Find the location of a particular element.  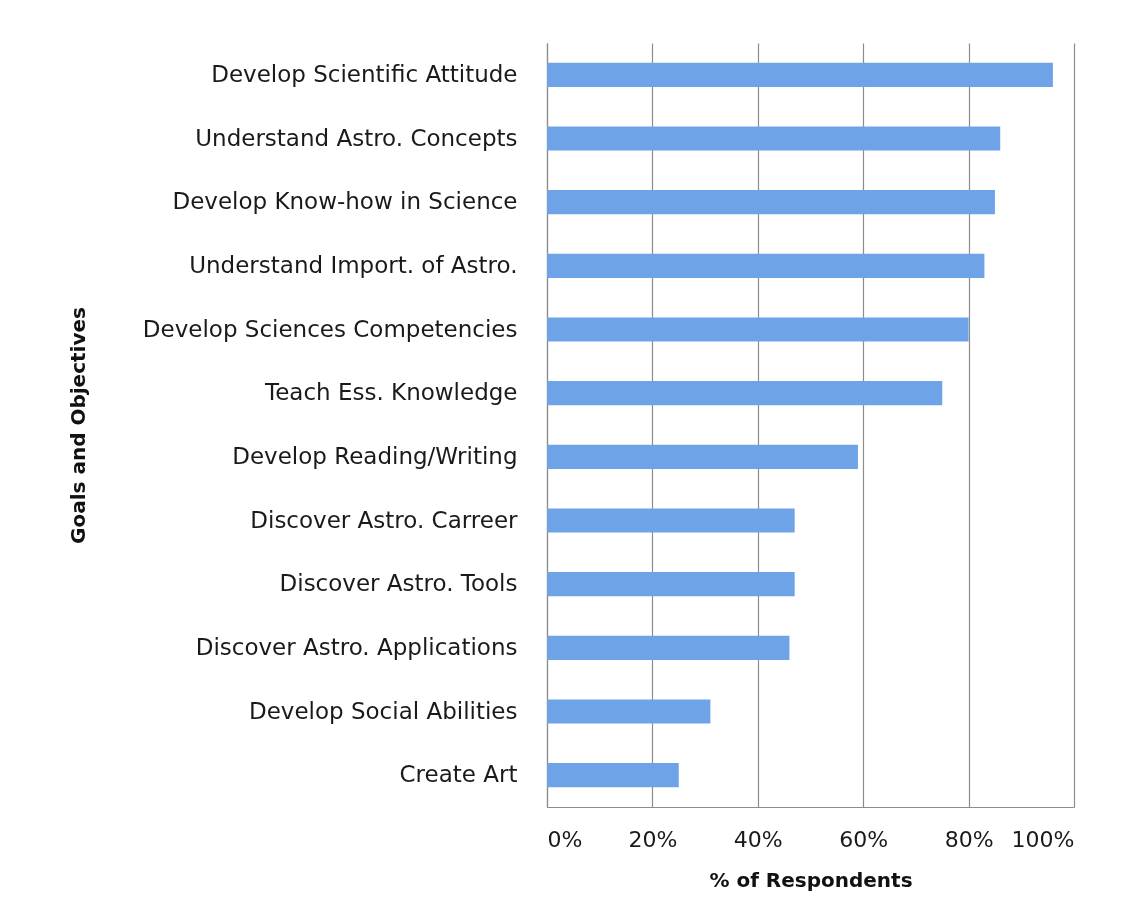

y-tick-label: Teach Ess. Knowledge is located at coordinates (391, 392).